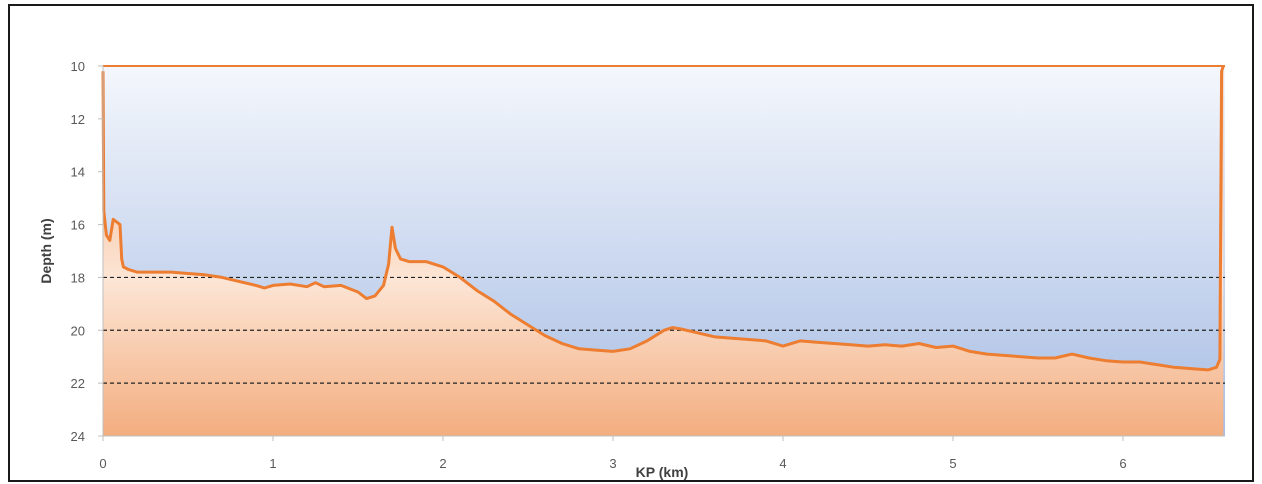 This screenshot has height=484, width=1262. Describe the element at coordinates (442, 463) in the screenshot. I see `x-tick-label: 2` at that location.